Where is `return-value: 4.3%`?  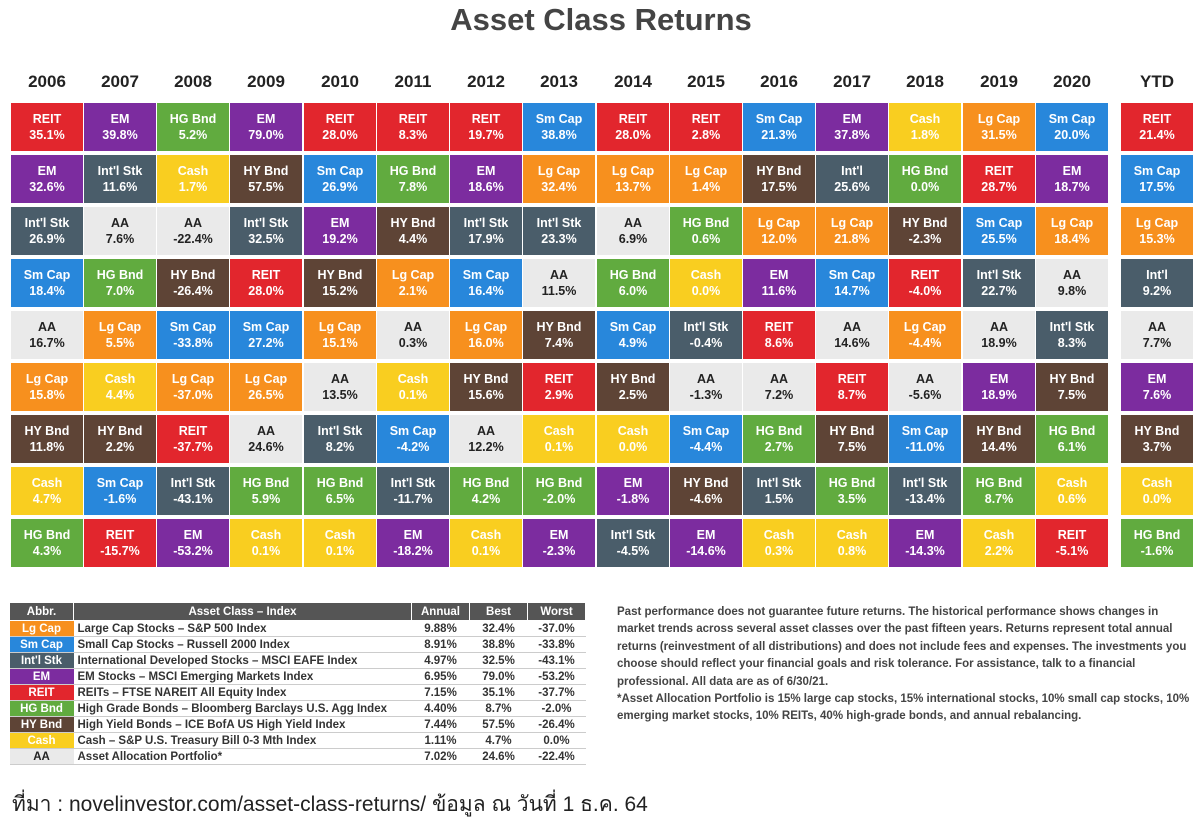 return-value: 4.3% is located at coordinates (47, 551).